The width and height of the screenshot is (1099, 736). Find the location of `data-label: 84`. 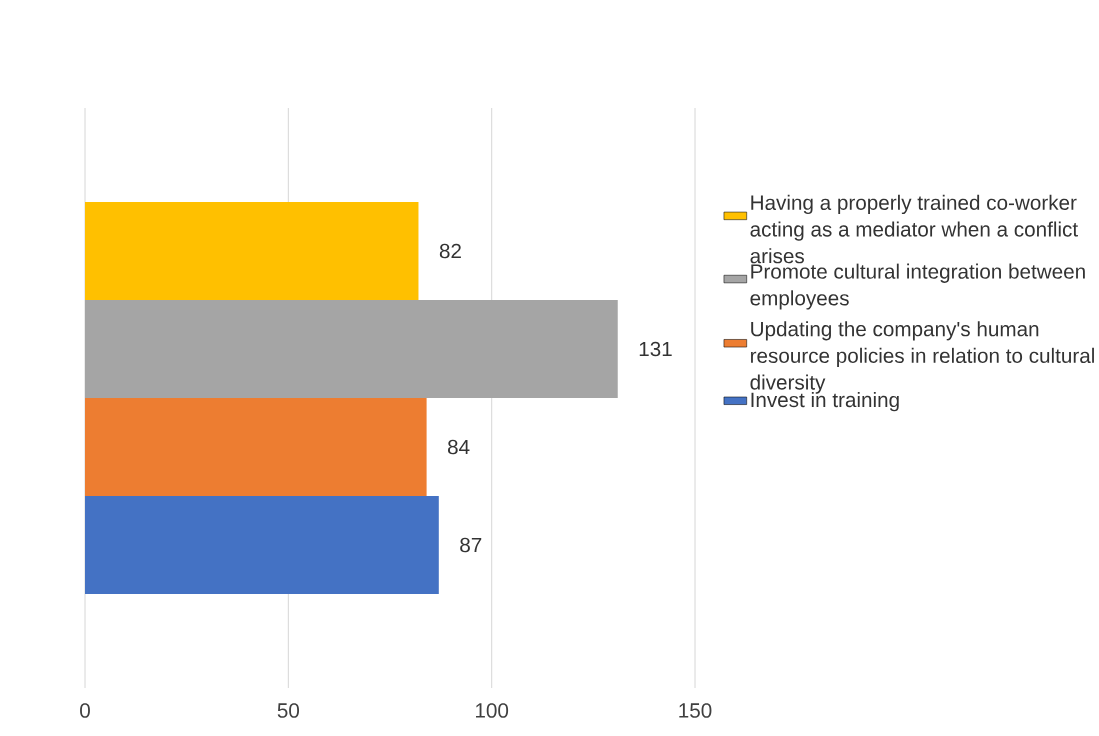

data-label: 84 is located at coordinates (458, 447).